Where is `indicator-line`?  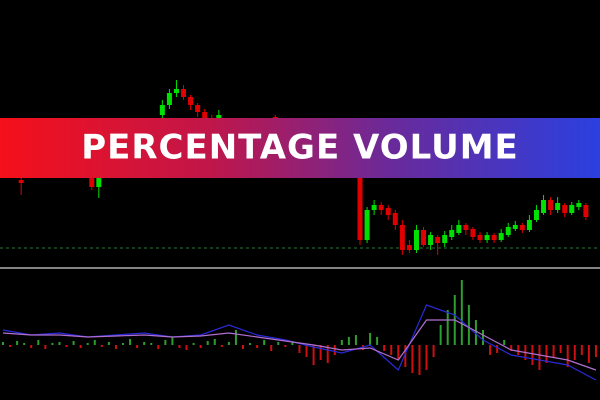 indicator-line is located at coordinates (299, 345).